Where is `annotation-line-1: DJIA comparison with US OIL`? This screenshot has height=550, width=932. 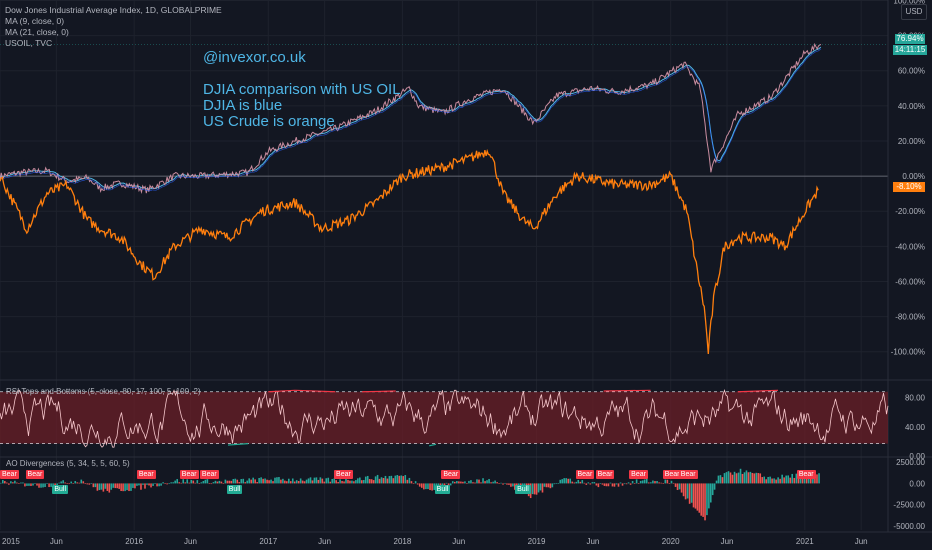 annotation-line-1: DJIA comparison with US OIL is located at coordinates (302, 89).